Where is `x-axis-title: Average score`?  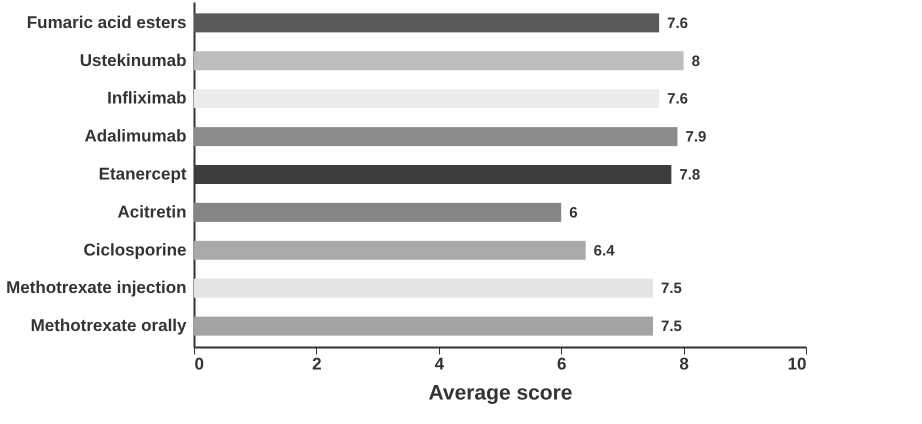 x-axis-title: Average score is located at coordinates (500, 393).